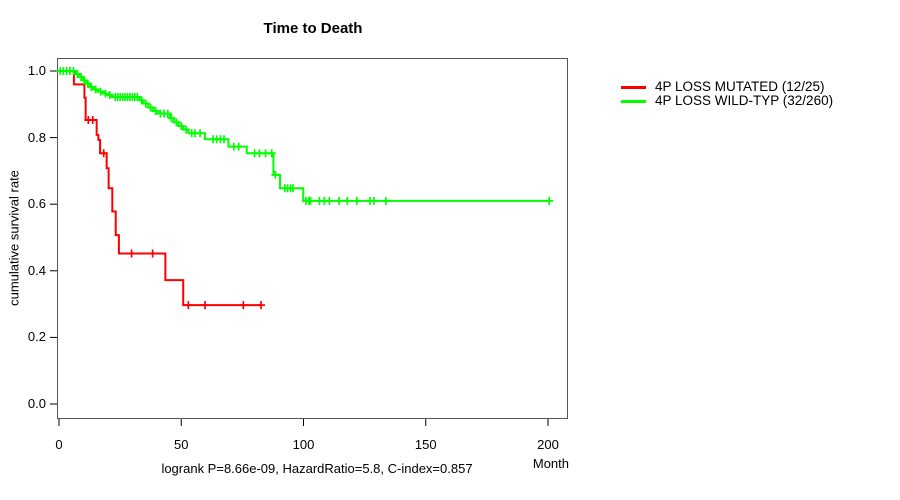 This screenshot has width=900, height=500. I want to click on x-axis-tick-label: 150, so click(425, 444).